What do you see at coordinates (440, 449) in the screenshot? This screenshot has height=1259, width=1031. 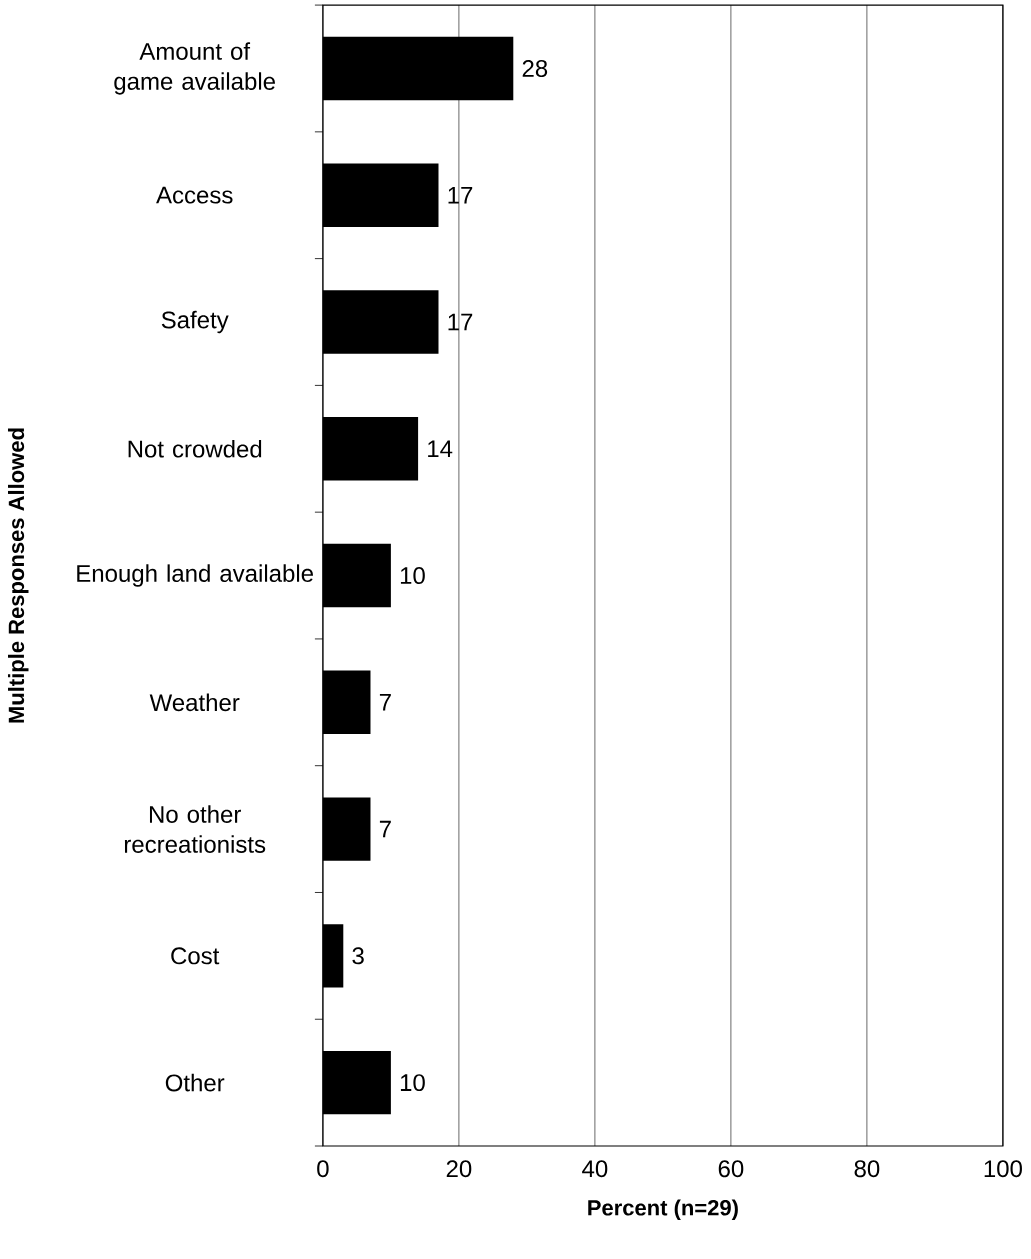 I see `data-label: 14` at bounding box center [440, 449].